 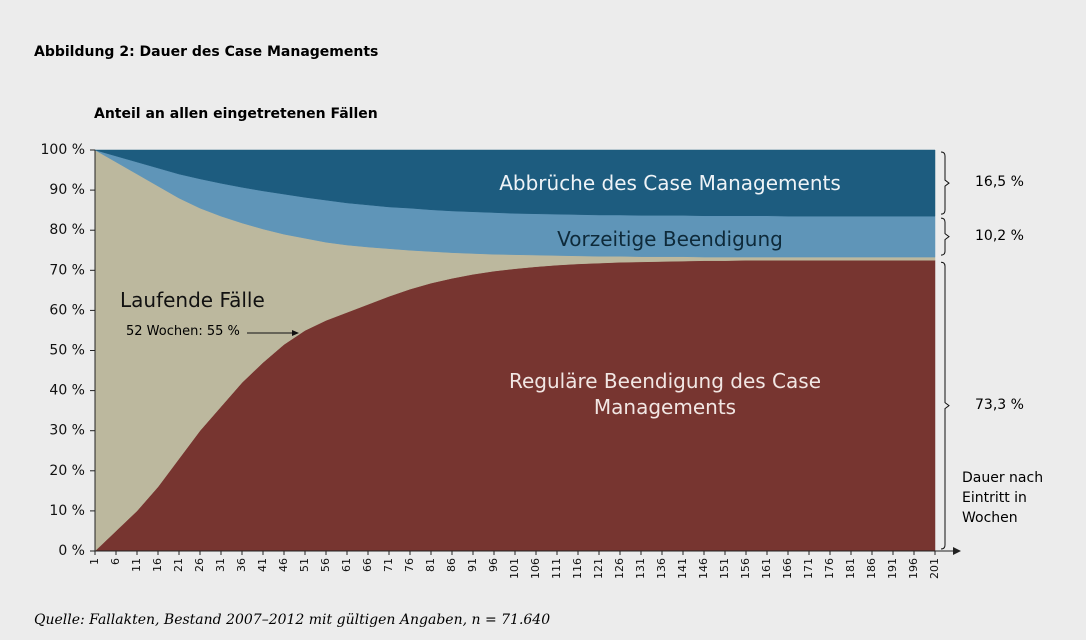 What do you see at coordinates (367, 565) in the screenshot?
I see `x-tick-label: 66` at bounding box center [367, 565].